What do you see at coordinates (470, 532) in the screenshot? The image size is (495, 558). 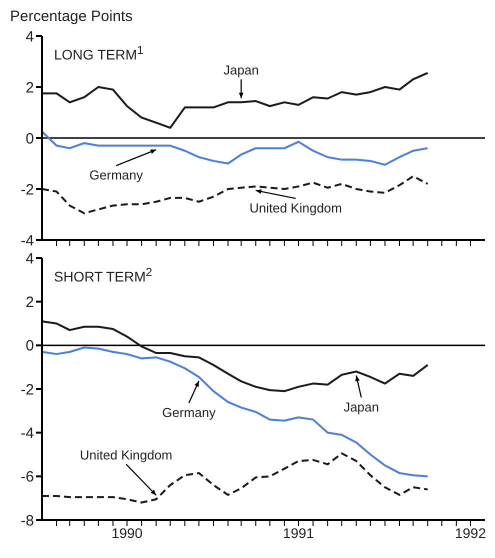 I see `x-tick-label: 1992` at bounding box center [470, 532].